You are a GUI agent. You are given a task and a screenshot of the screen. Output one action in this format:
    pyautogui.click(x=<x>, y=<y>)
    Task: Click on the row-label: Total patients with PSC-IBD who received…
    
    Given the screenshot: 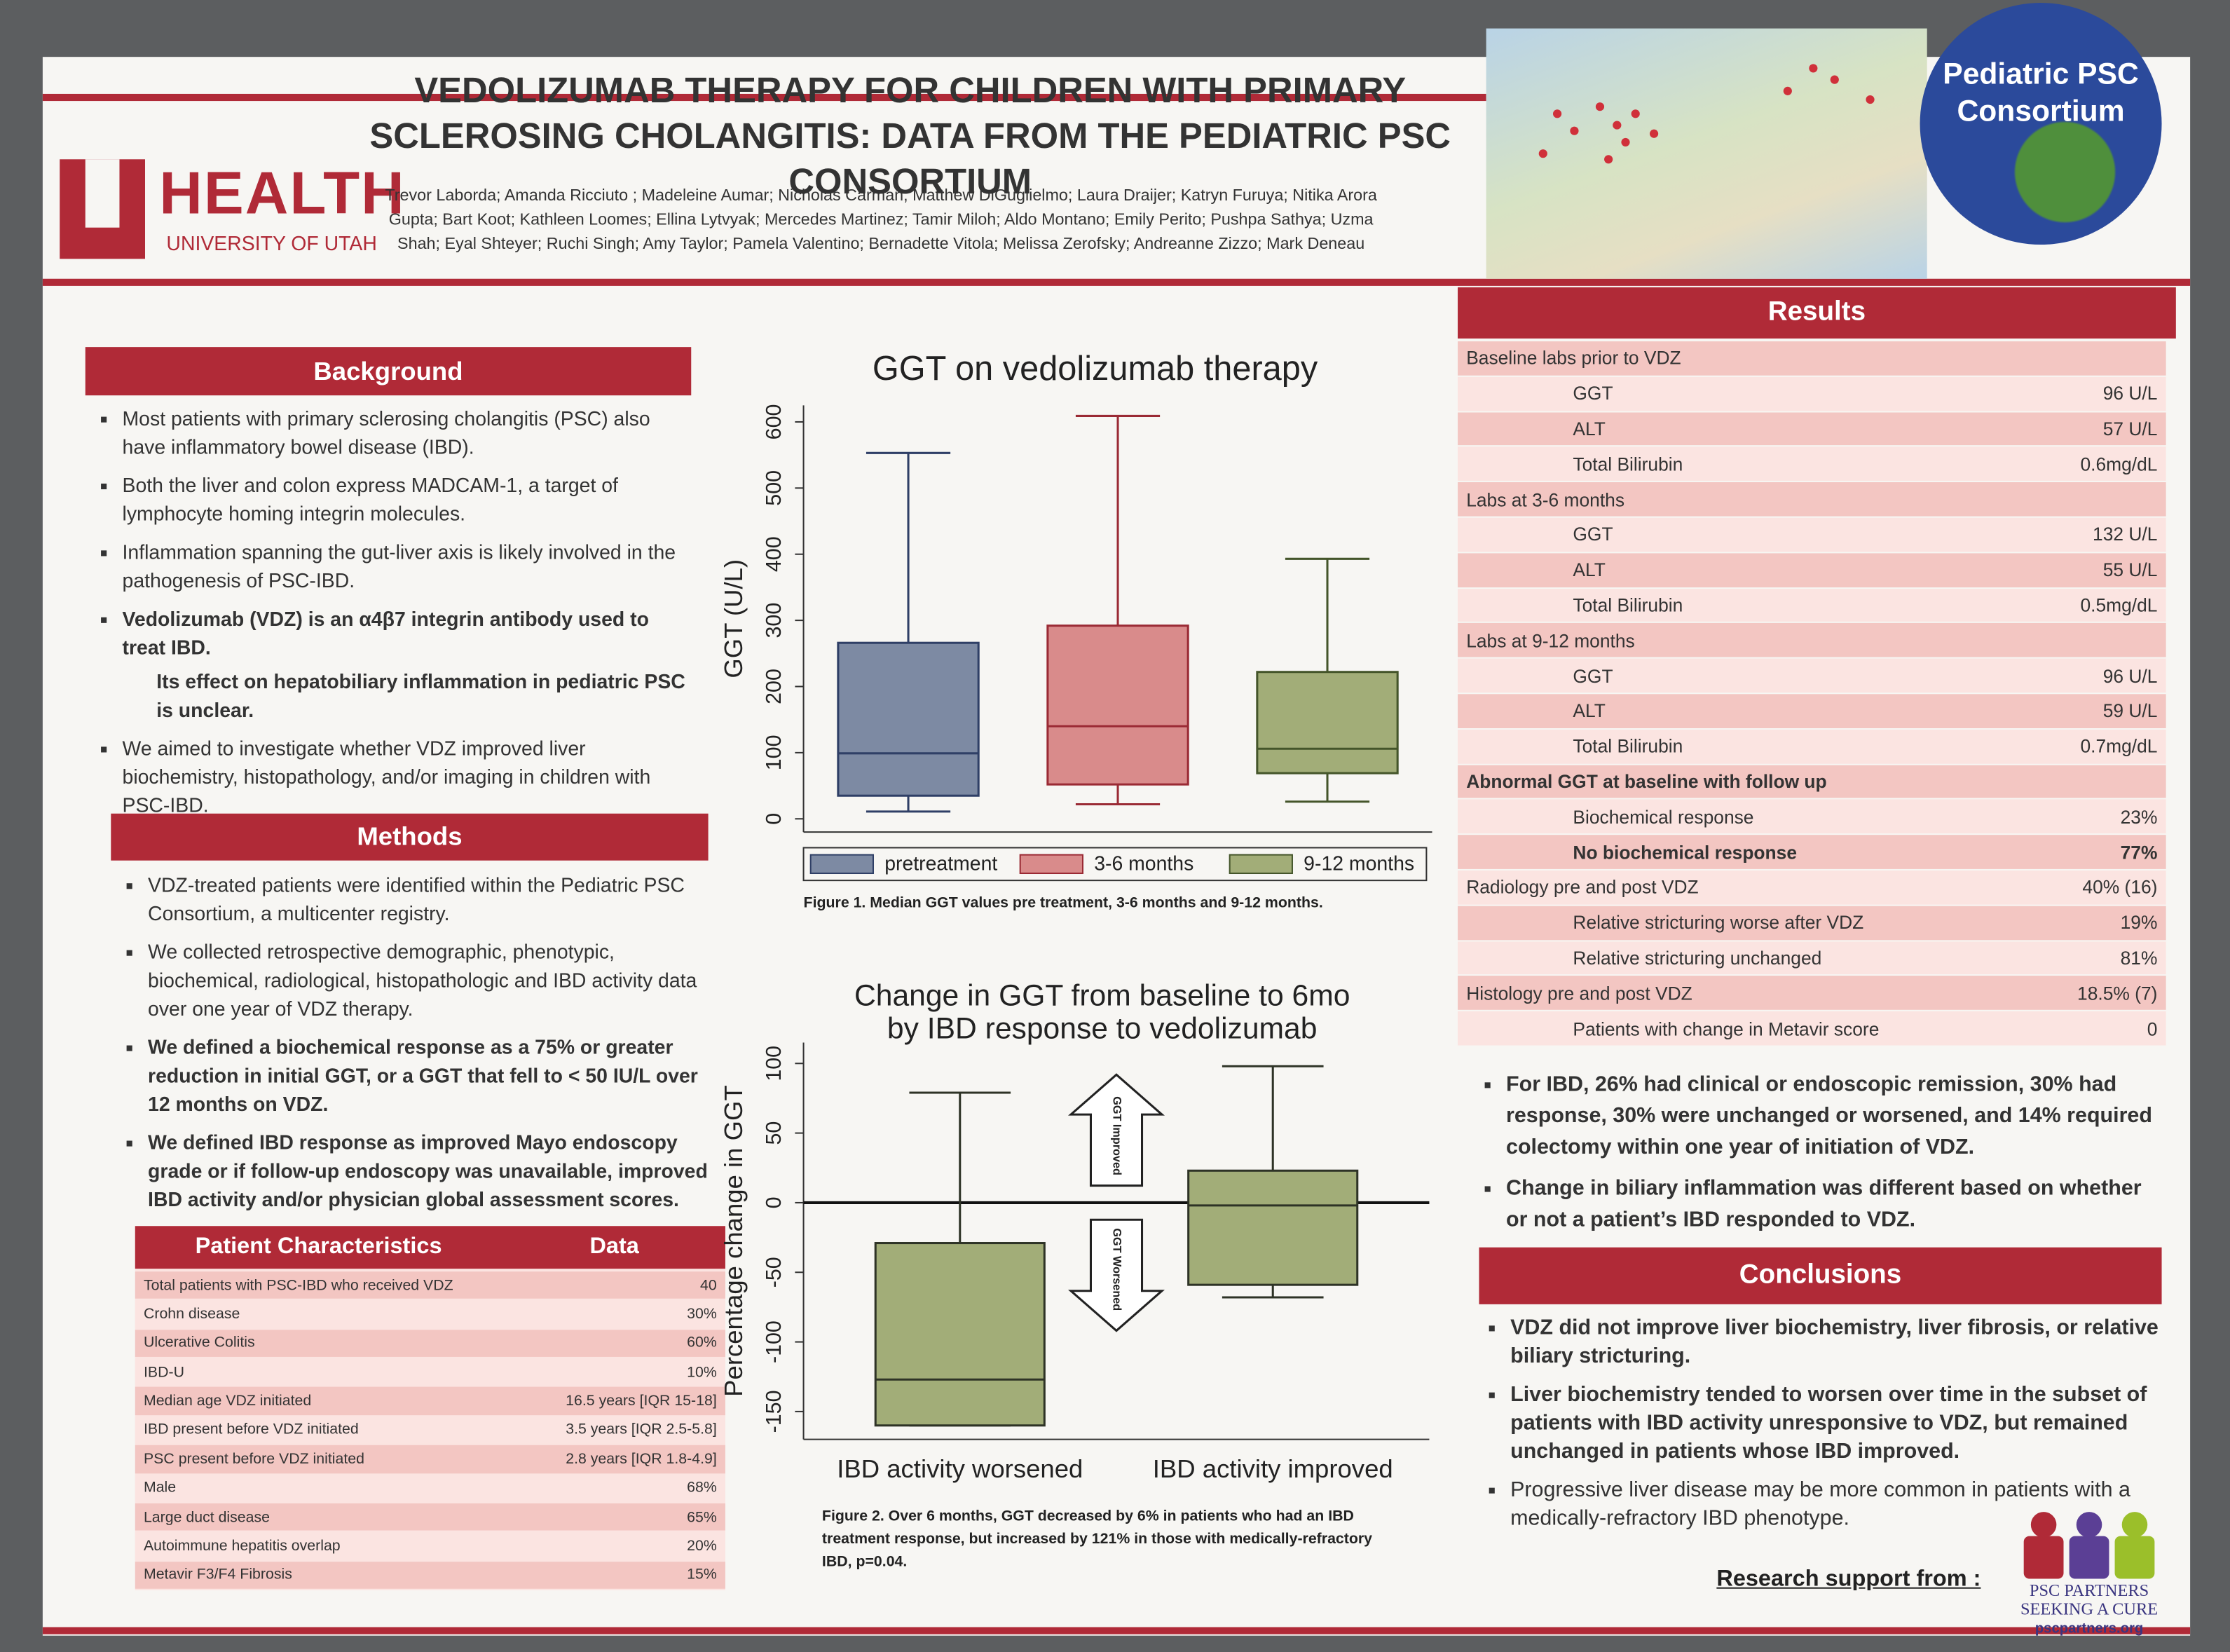 What is the action you would take?
    pyautogui.click(x=298, y=1285)
    